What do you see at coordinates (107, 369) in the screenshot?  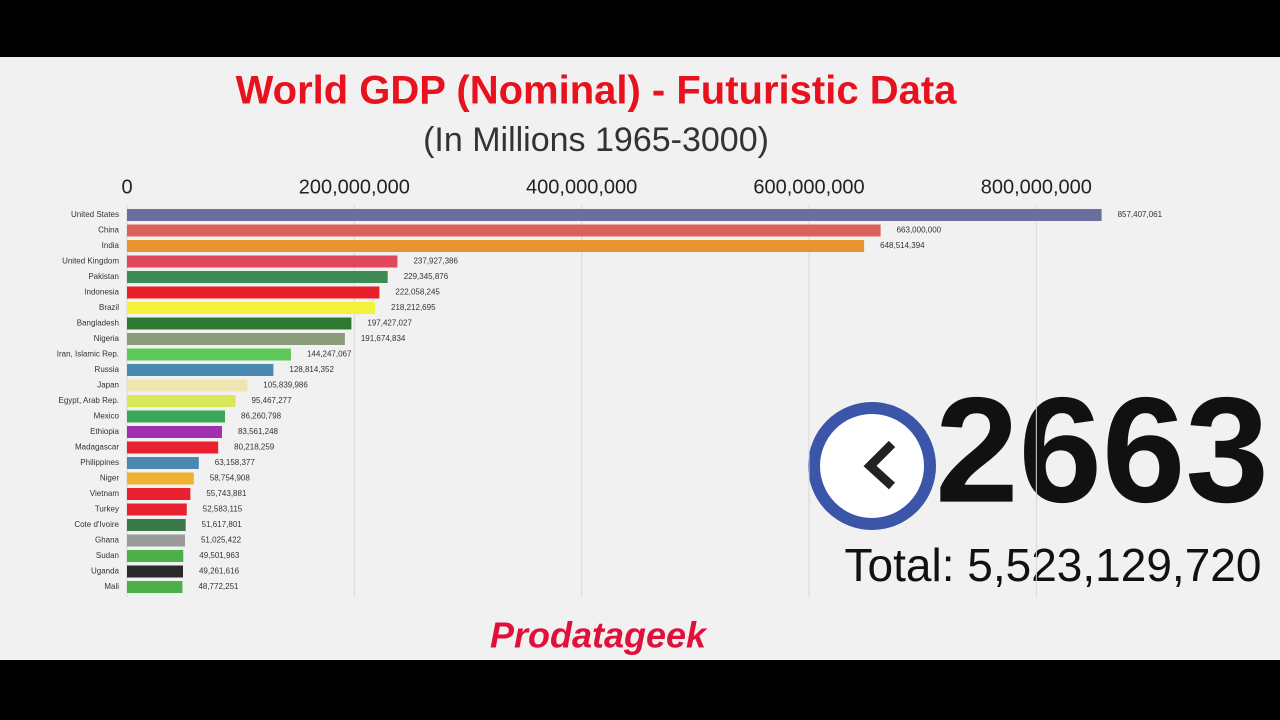 I see `category-label: Russia` at bounding box center [107, 369].